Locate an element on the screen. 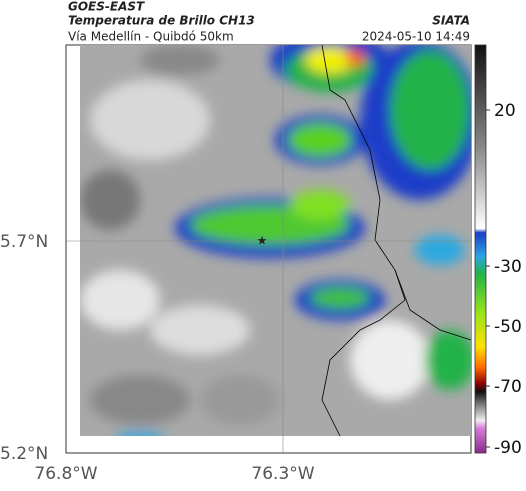  colorbar is located at coordinates (480, 249).